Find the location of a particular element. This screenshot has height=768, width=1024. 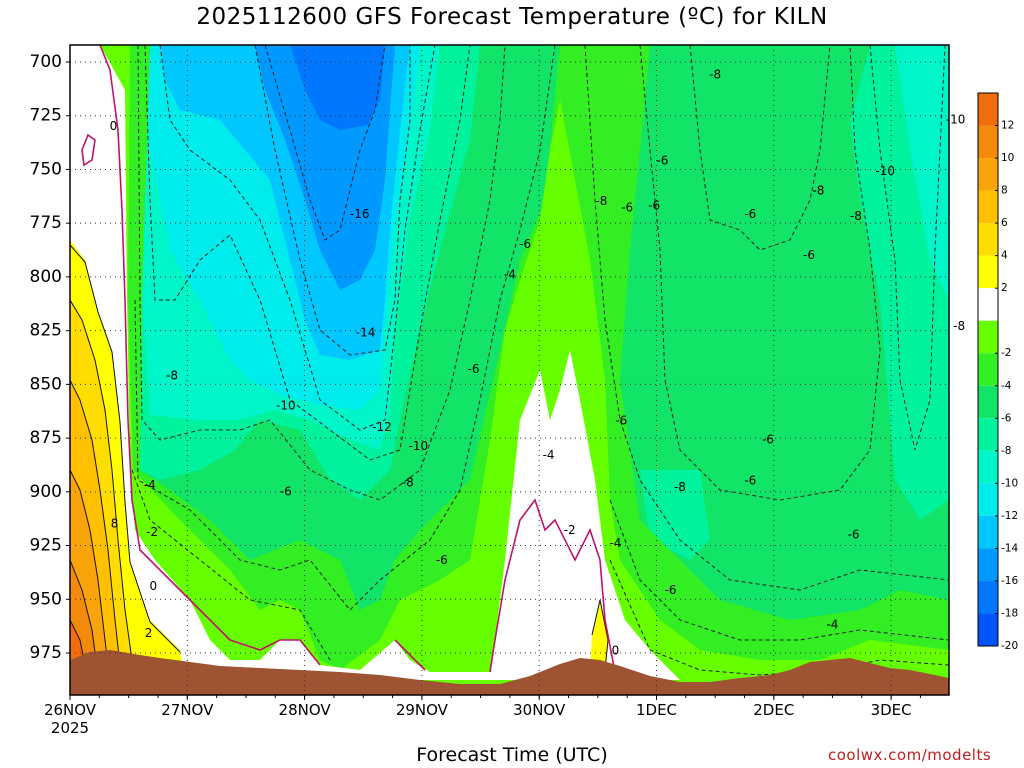

contour-minus-6-north is located at coordinates (760, 148).